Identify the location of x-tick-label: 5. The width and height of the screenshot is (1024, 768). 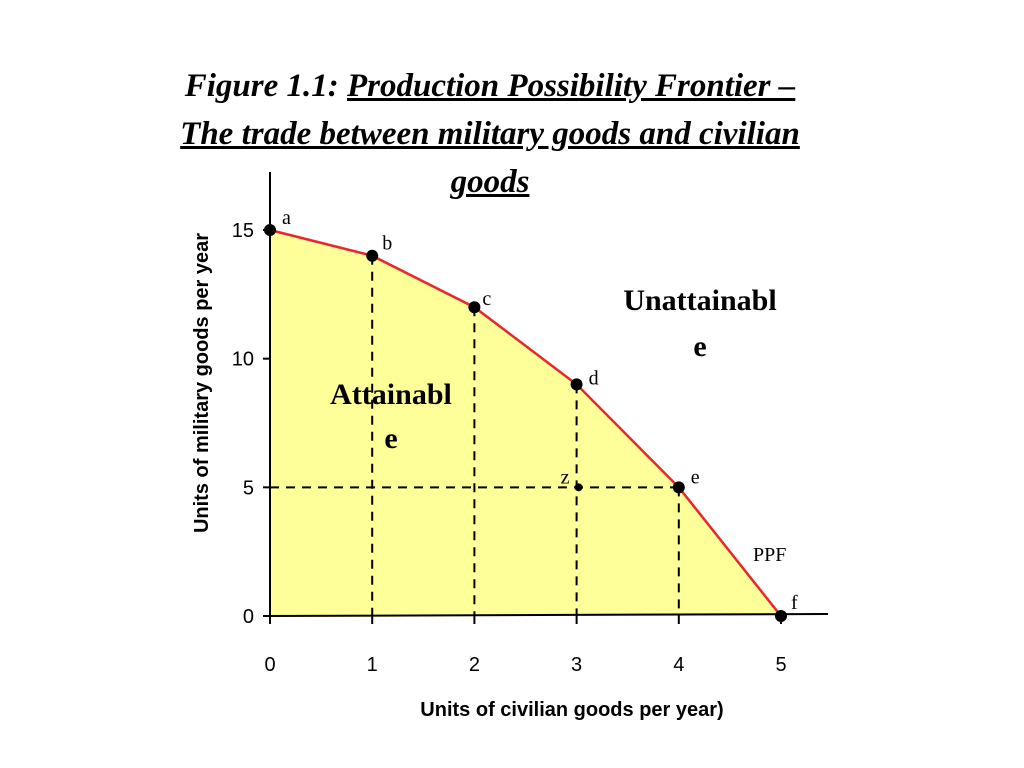
(780, 665).